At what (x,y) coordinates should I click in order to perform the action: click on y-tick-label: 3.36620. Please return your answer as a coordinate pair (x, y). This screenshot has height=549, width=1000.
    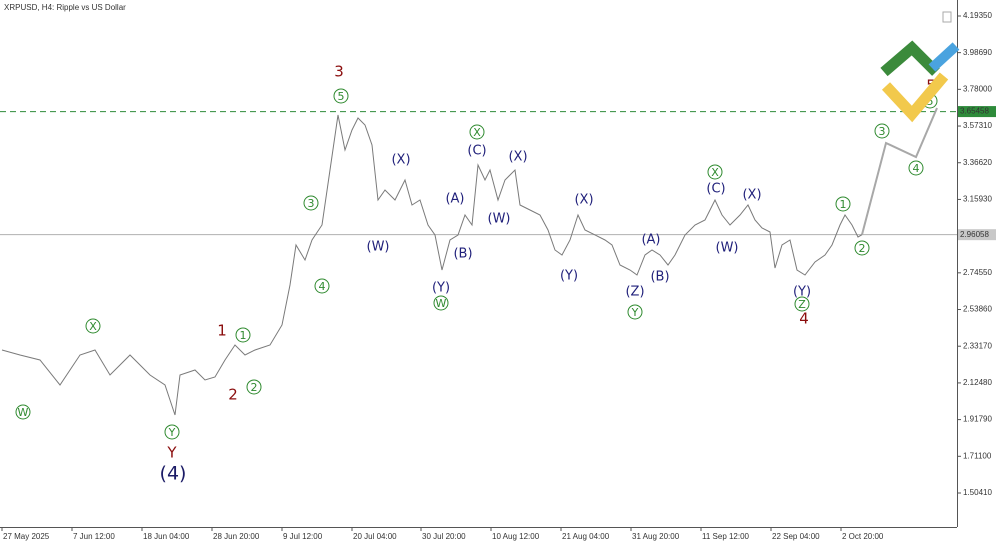
    Looking at the image, I should click on (977, 162).